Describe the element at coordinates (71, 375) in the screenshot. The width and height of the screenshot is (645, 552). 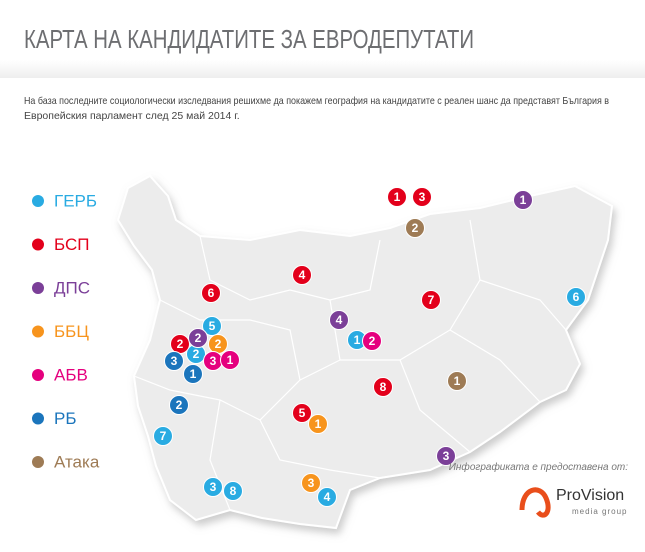
I see `legend-label: АБВ` at that location.